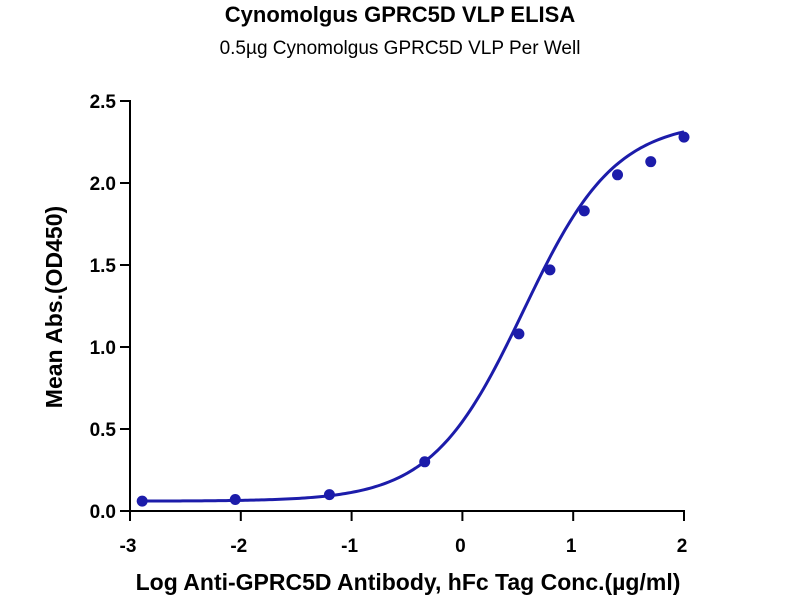 This screenshot has height=600, width=800. I want to click on y-tick-label: 1.0, so click(103, 348).